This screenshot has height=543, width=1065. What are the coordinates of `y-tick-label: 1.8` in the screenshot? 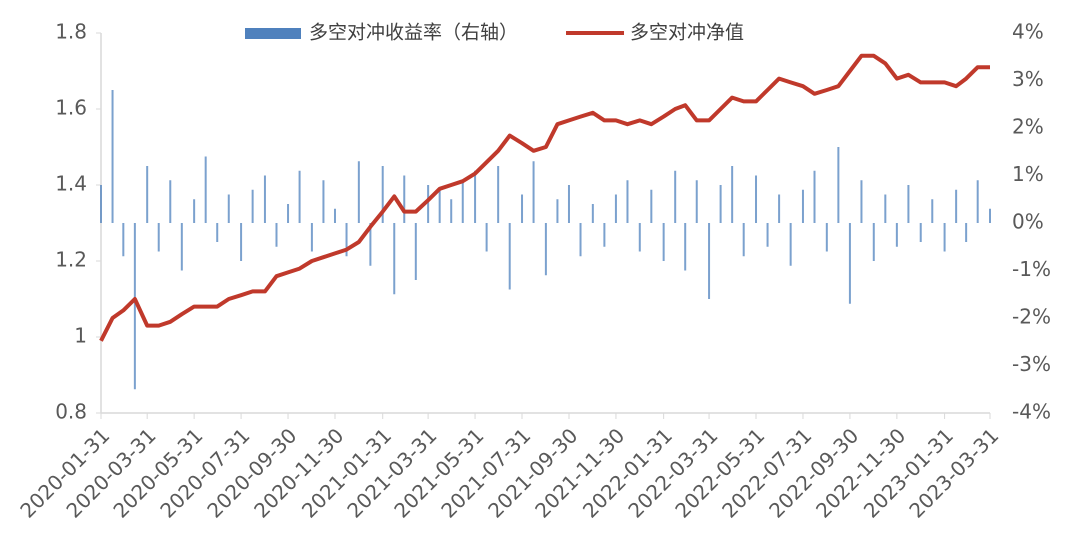 It's located at (71, 32).